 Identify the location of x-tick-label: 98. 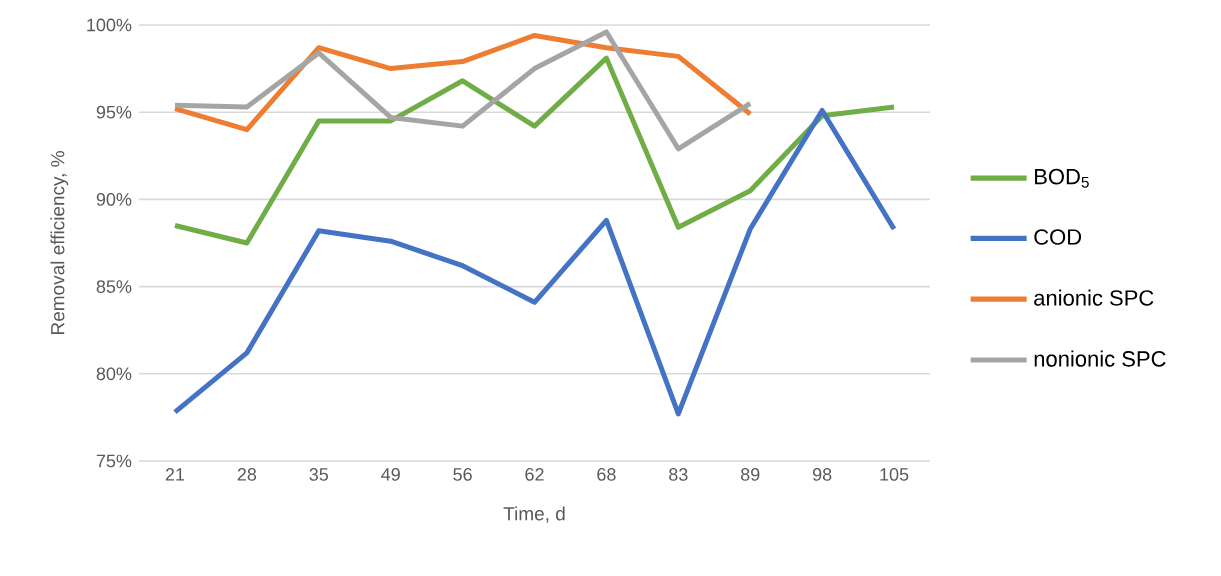
(822, 474).